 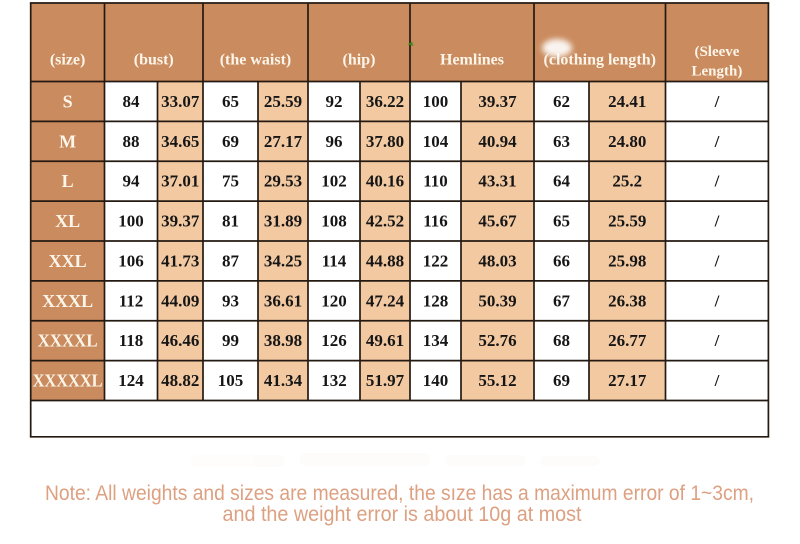 What do you see at coordinates (231, 380) in the screenshot?
I see `svg-text: 105` at bounding box center [231, 380].